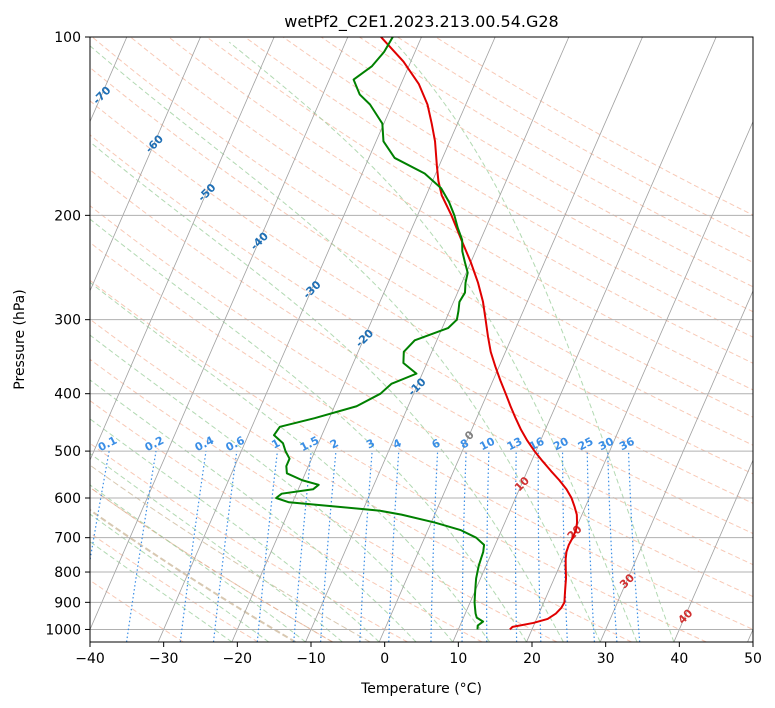 Image resolution: width=775 pixels, height=708 pixels. What do you see at coordinates (532, 659) in the screenshot?
I see `x-tick-label: 20` at bounding box center [532, 659].